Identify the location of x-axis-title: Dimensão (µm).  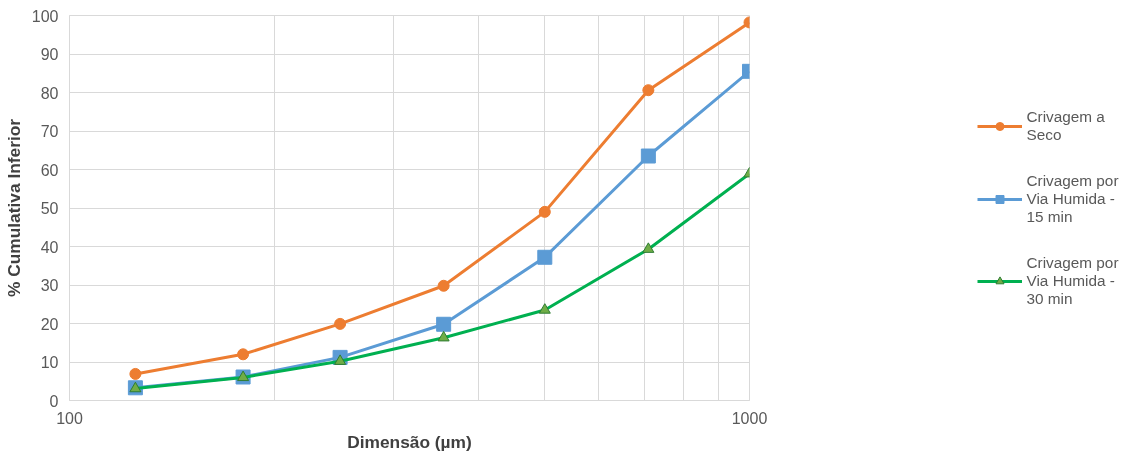
(409, 441).